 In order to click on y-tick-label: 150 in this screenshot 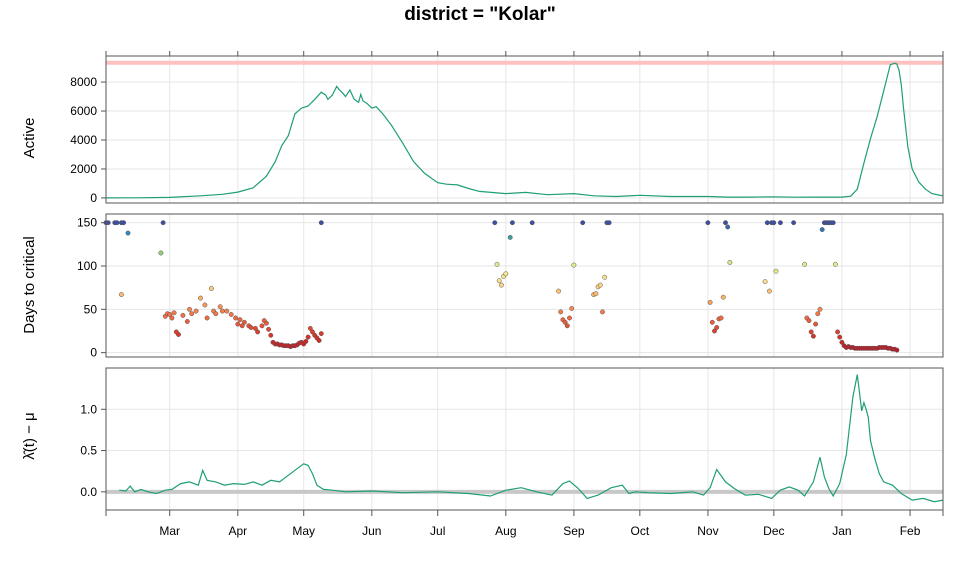, I will do `click(87, 223)`.